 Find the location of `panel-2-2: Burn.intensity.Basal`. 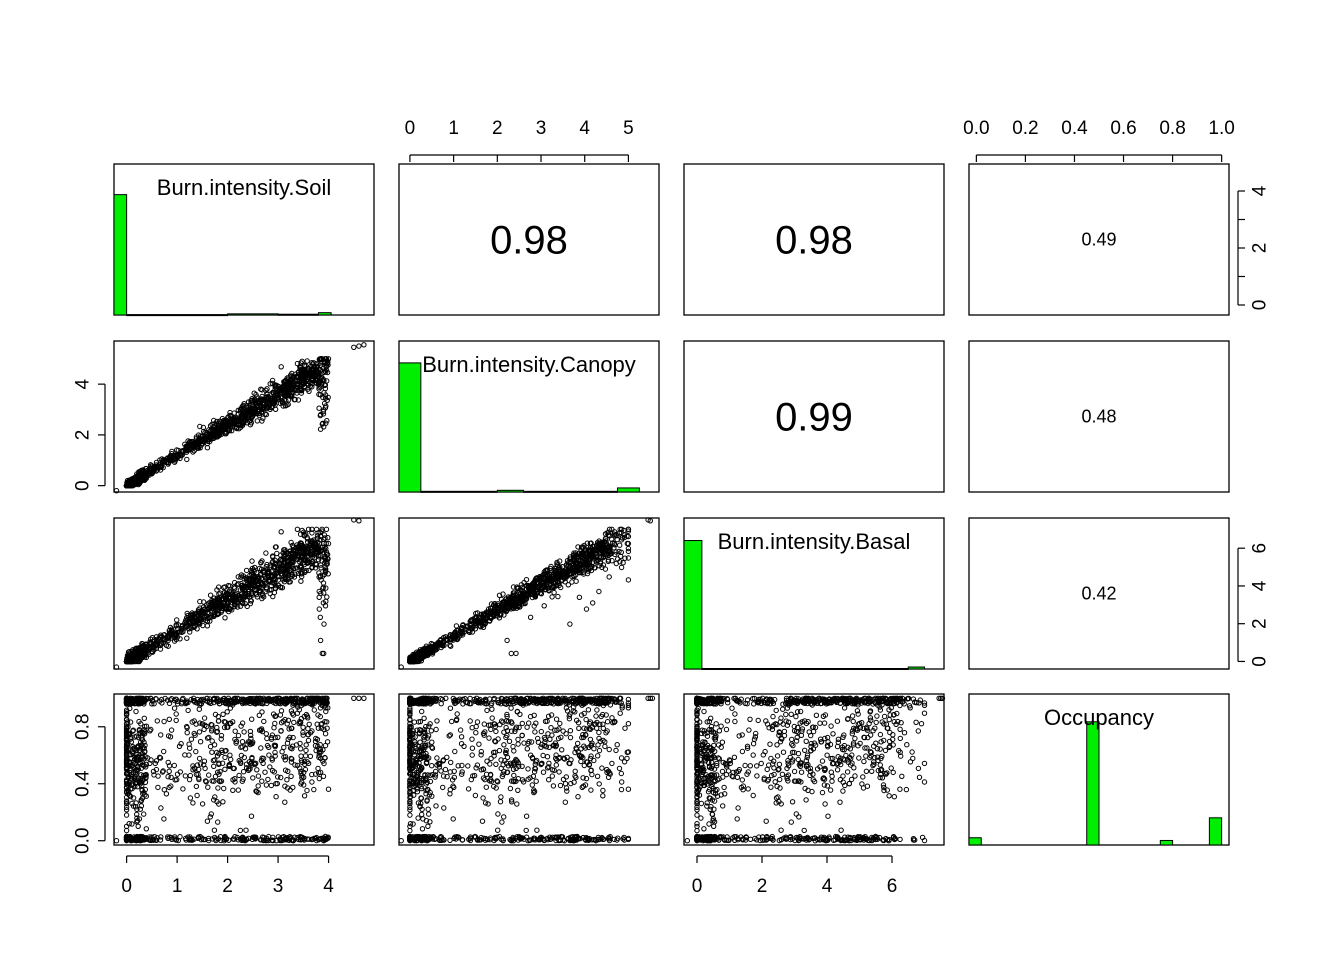

panel-2-2: Burn.intensity.Basal is located at coordinates (814, 594).